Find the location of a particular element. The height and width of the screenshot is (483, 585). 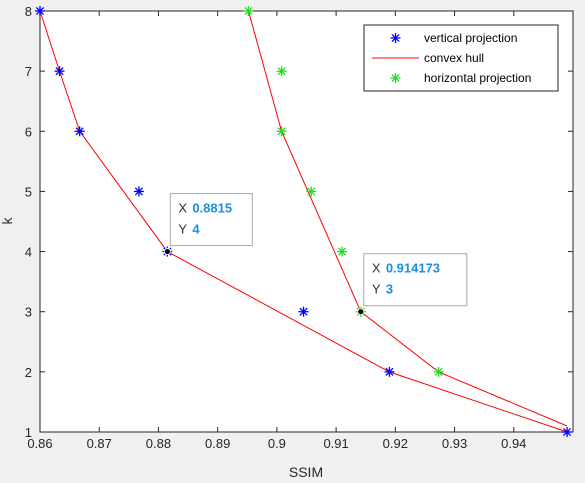

legend-entry: horizontal projection is located at coordinates (477, 78).